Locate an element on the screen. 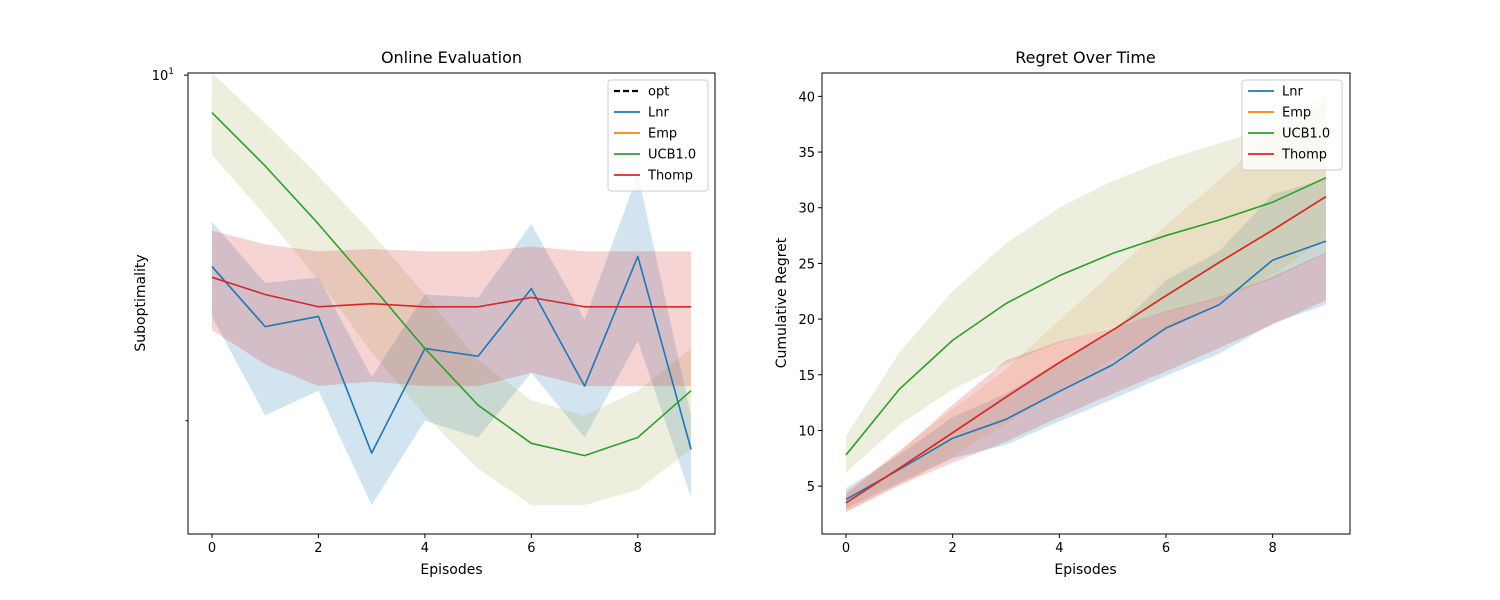 The width and height of the screenshot is (1500, 600). y-tick-label: 30 is located at coordinates (806, 209).